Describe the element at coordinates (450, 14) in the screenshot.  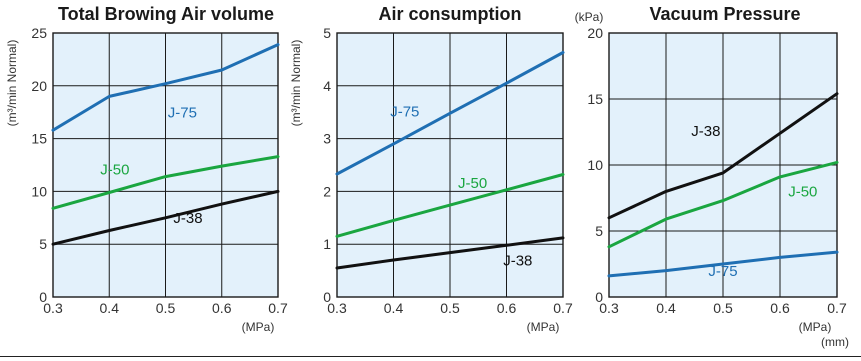
I see `chart-title: Air consumption` at that location.